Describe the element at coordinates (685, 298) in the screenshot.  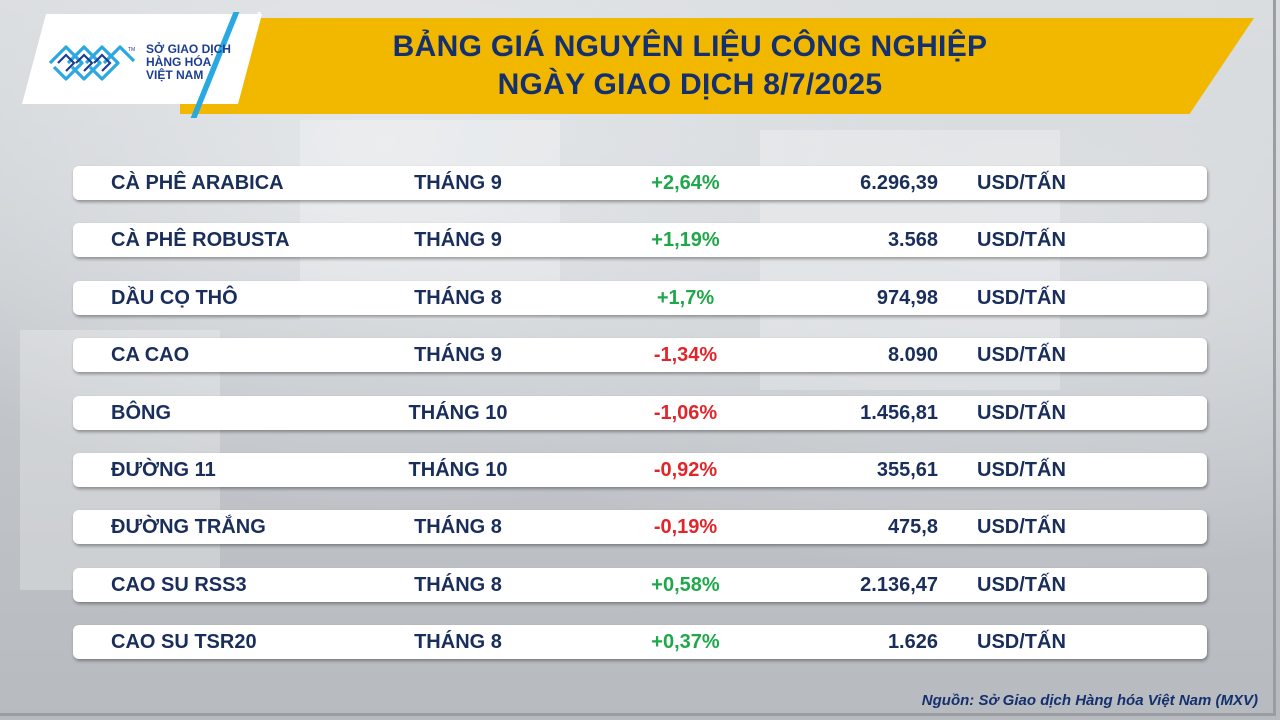
I see `price-change: +1,7%` at that location.